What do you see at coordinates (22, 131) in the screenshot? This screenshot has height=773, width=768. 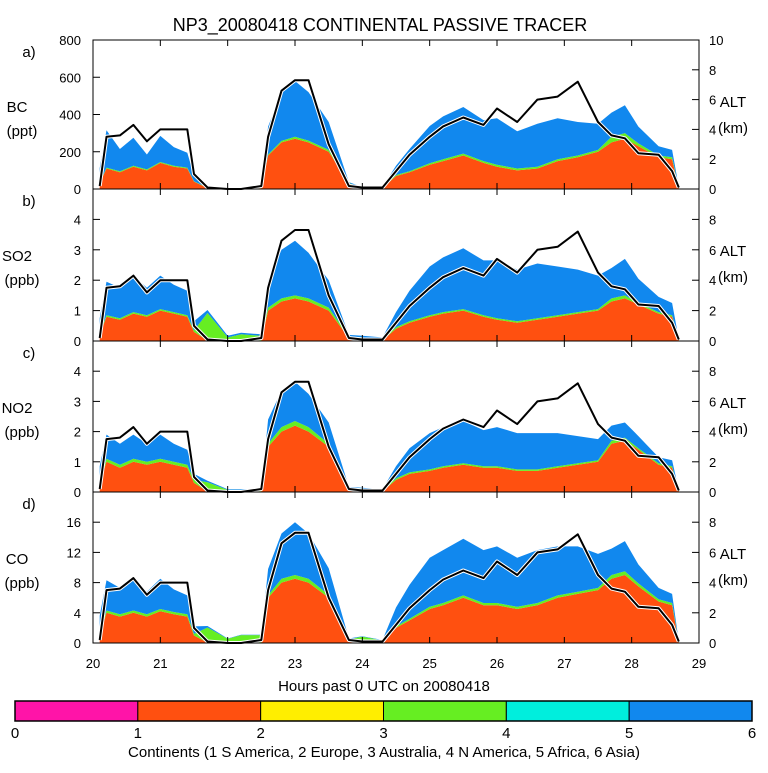 I see `panel-variable-unit: (ppt)` at bounding box center [22, 131].